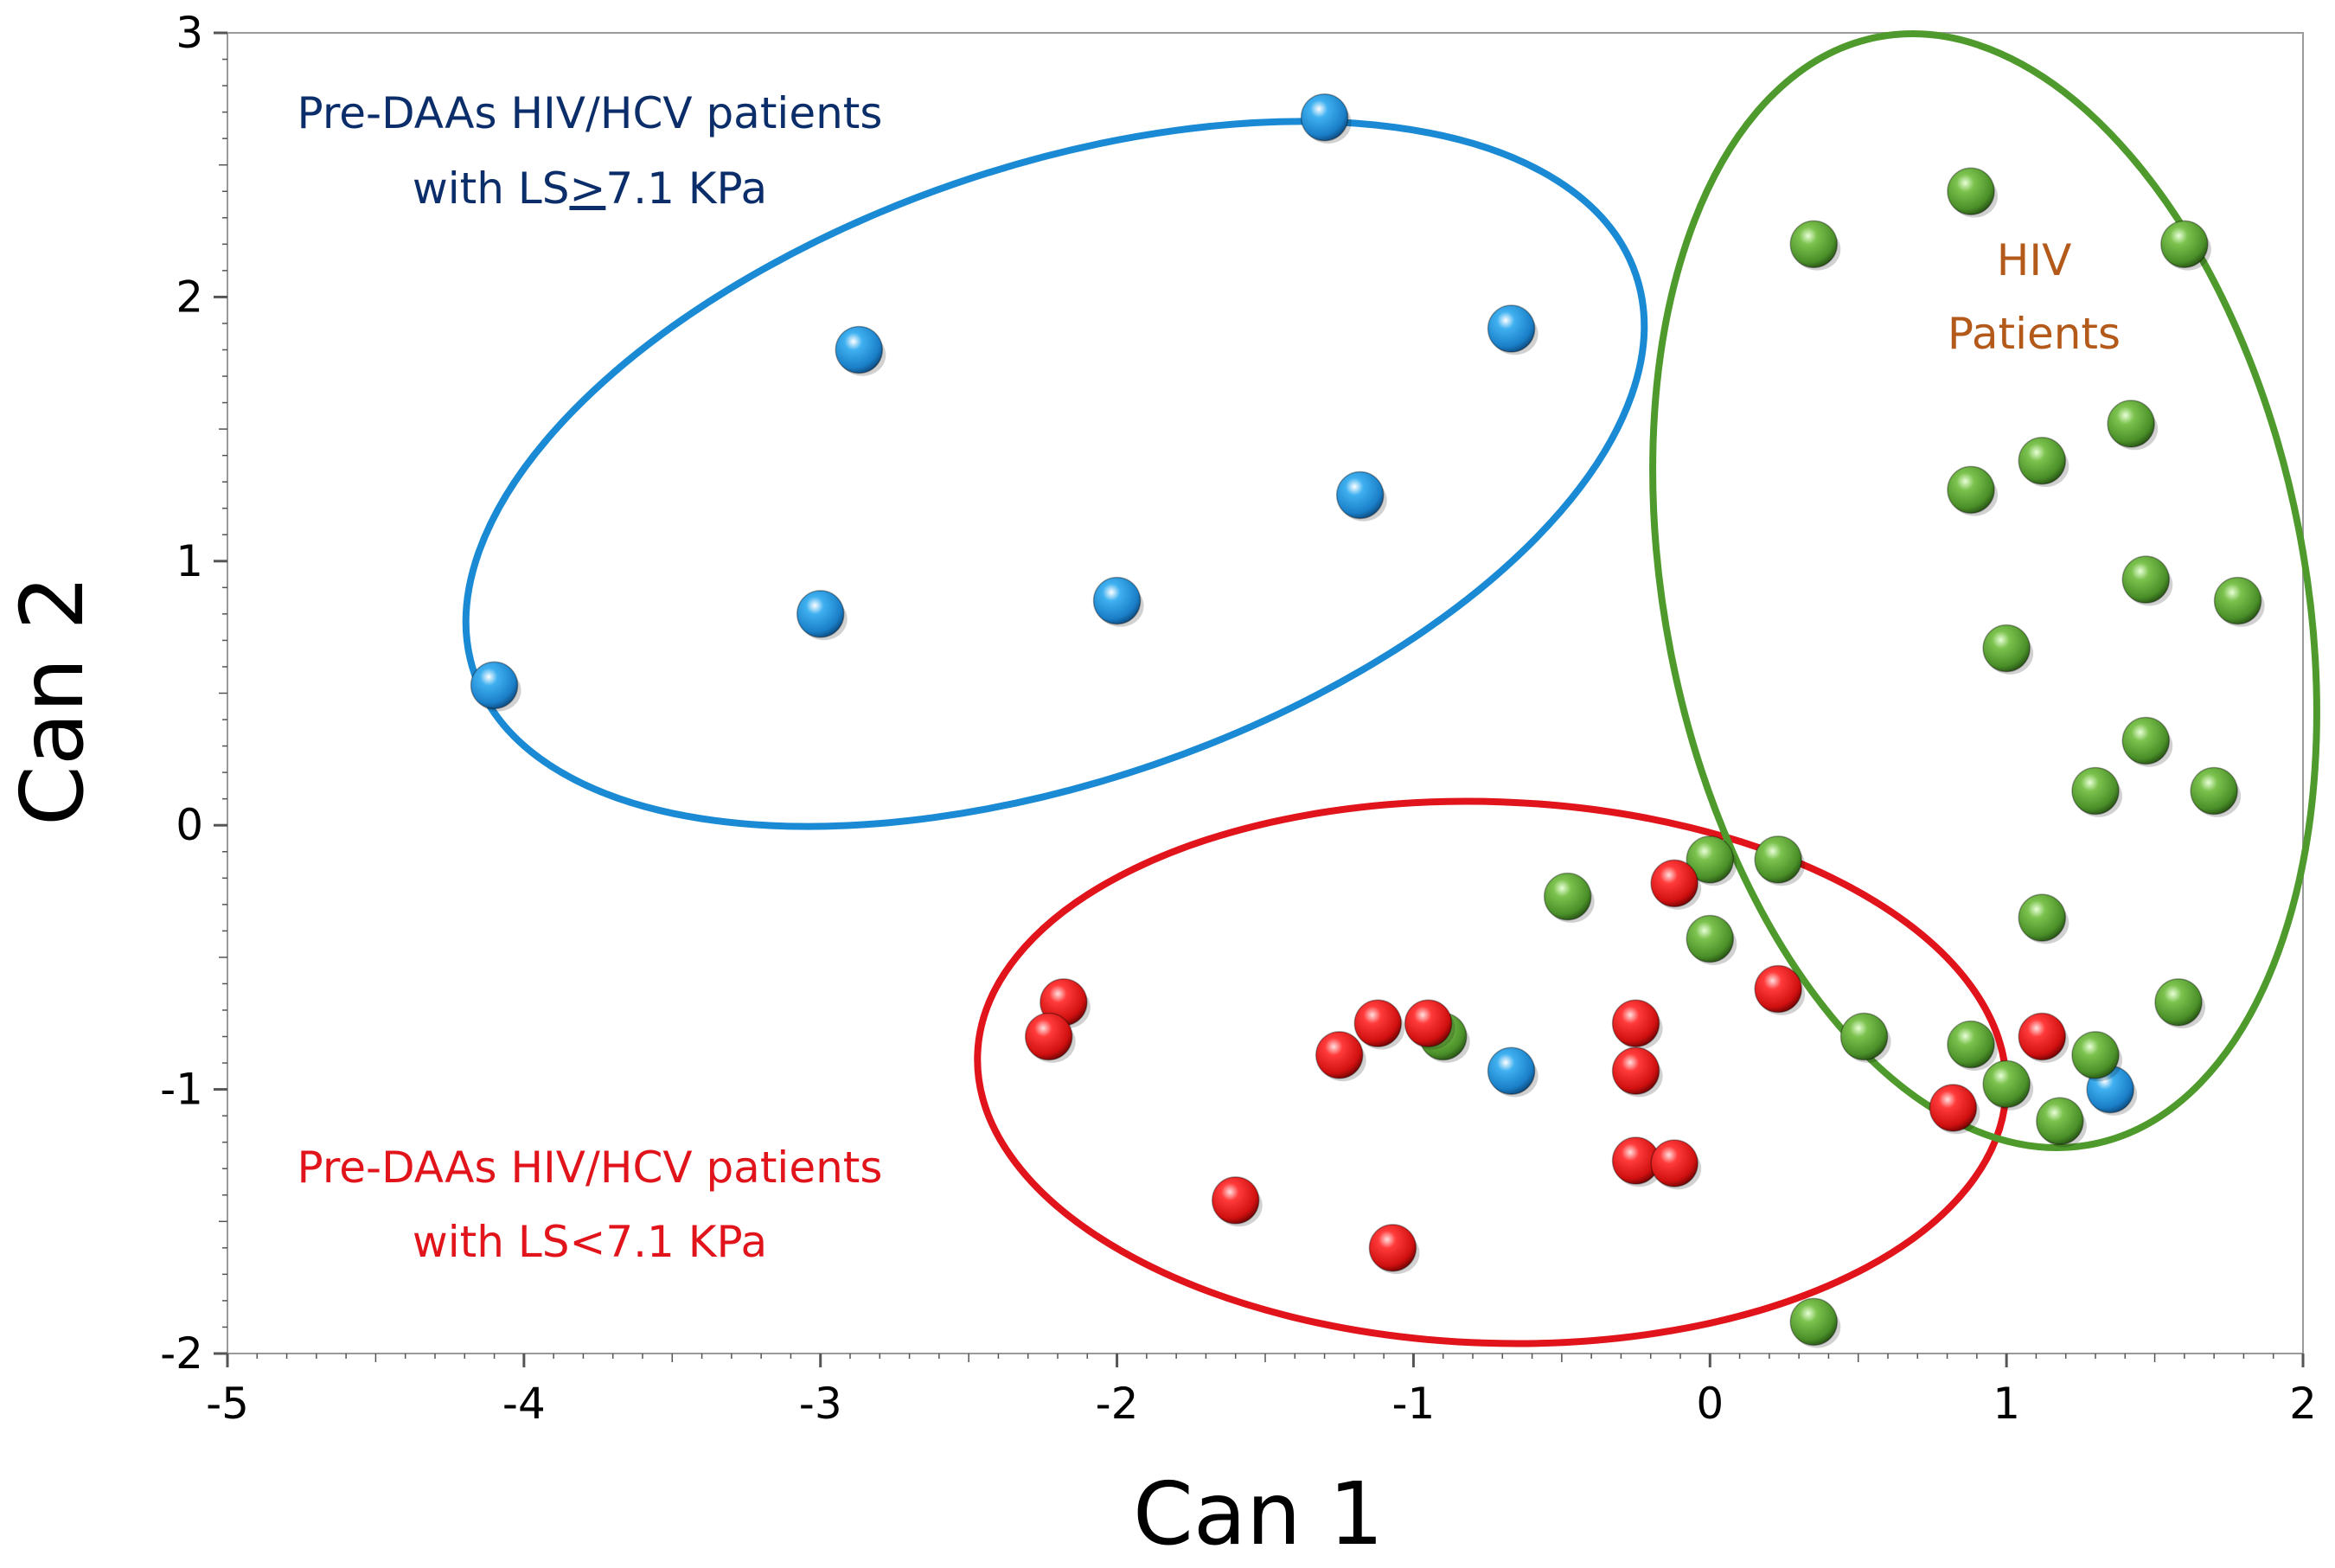 Image resolution: width=2335 pixels, height=1568 pixels. I want to click on x-tick-label: 1, so click(2006, 1404).